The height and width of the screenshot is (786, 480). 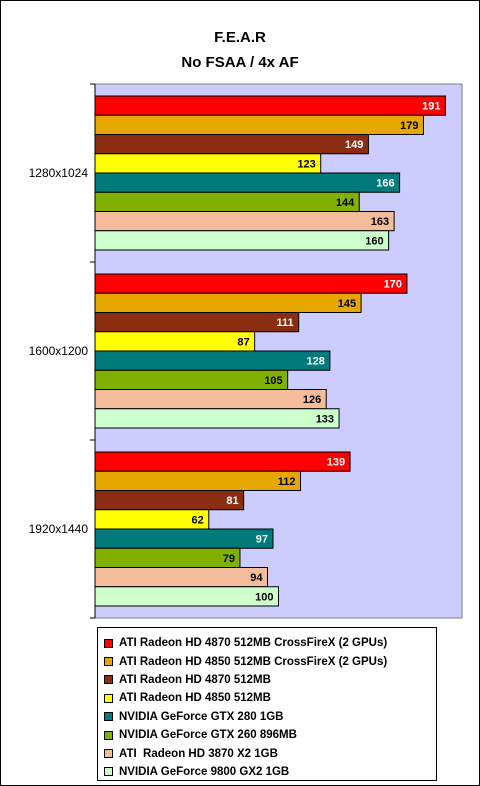 I want to click on data-label: 191, so click(x=431, y=107).